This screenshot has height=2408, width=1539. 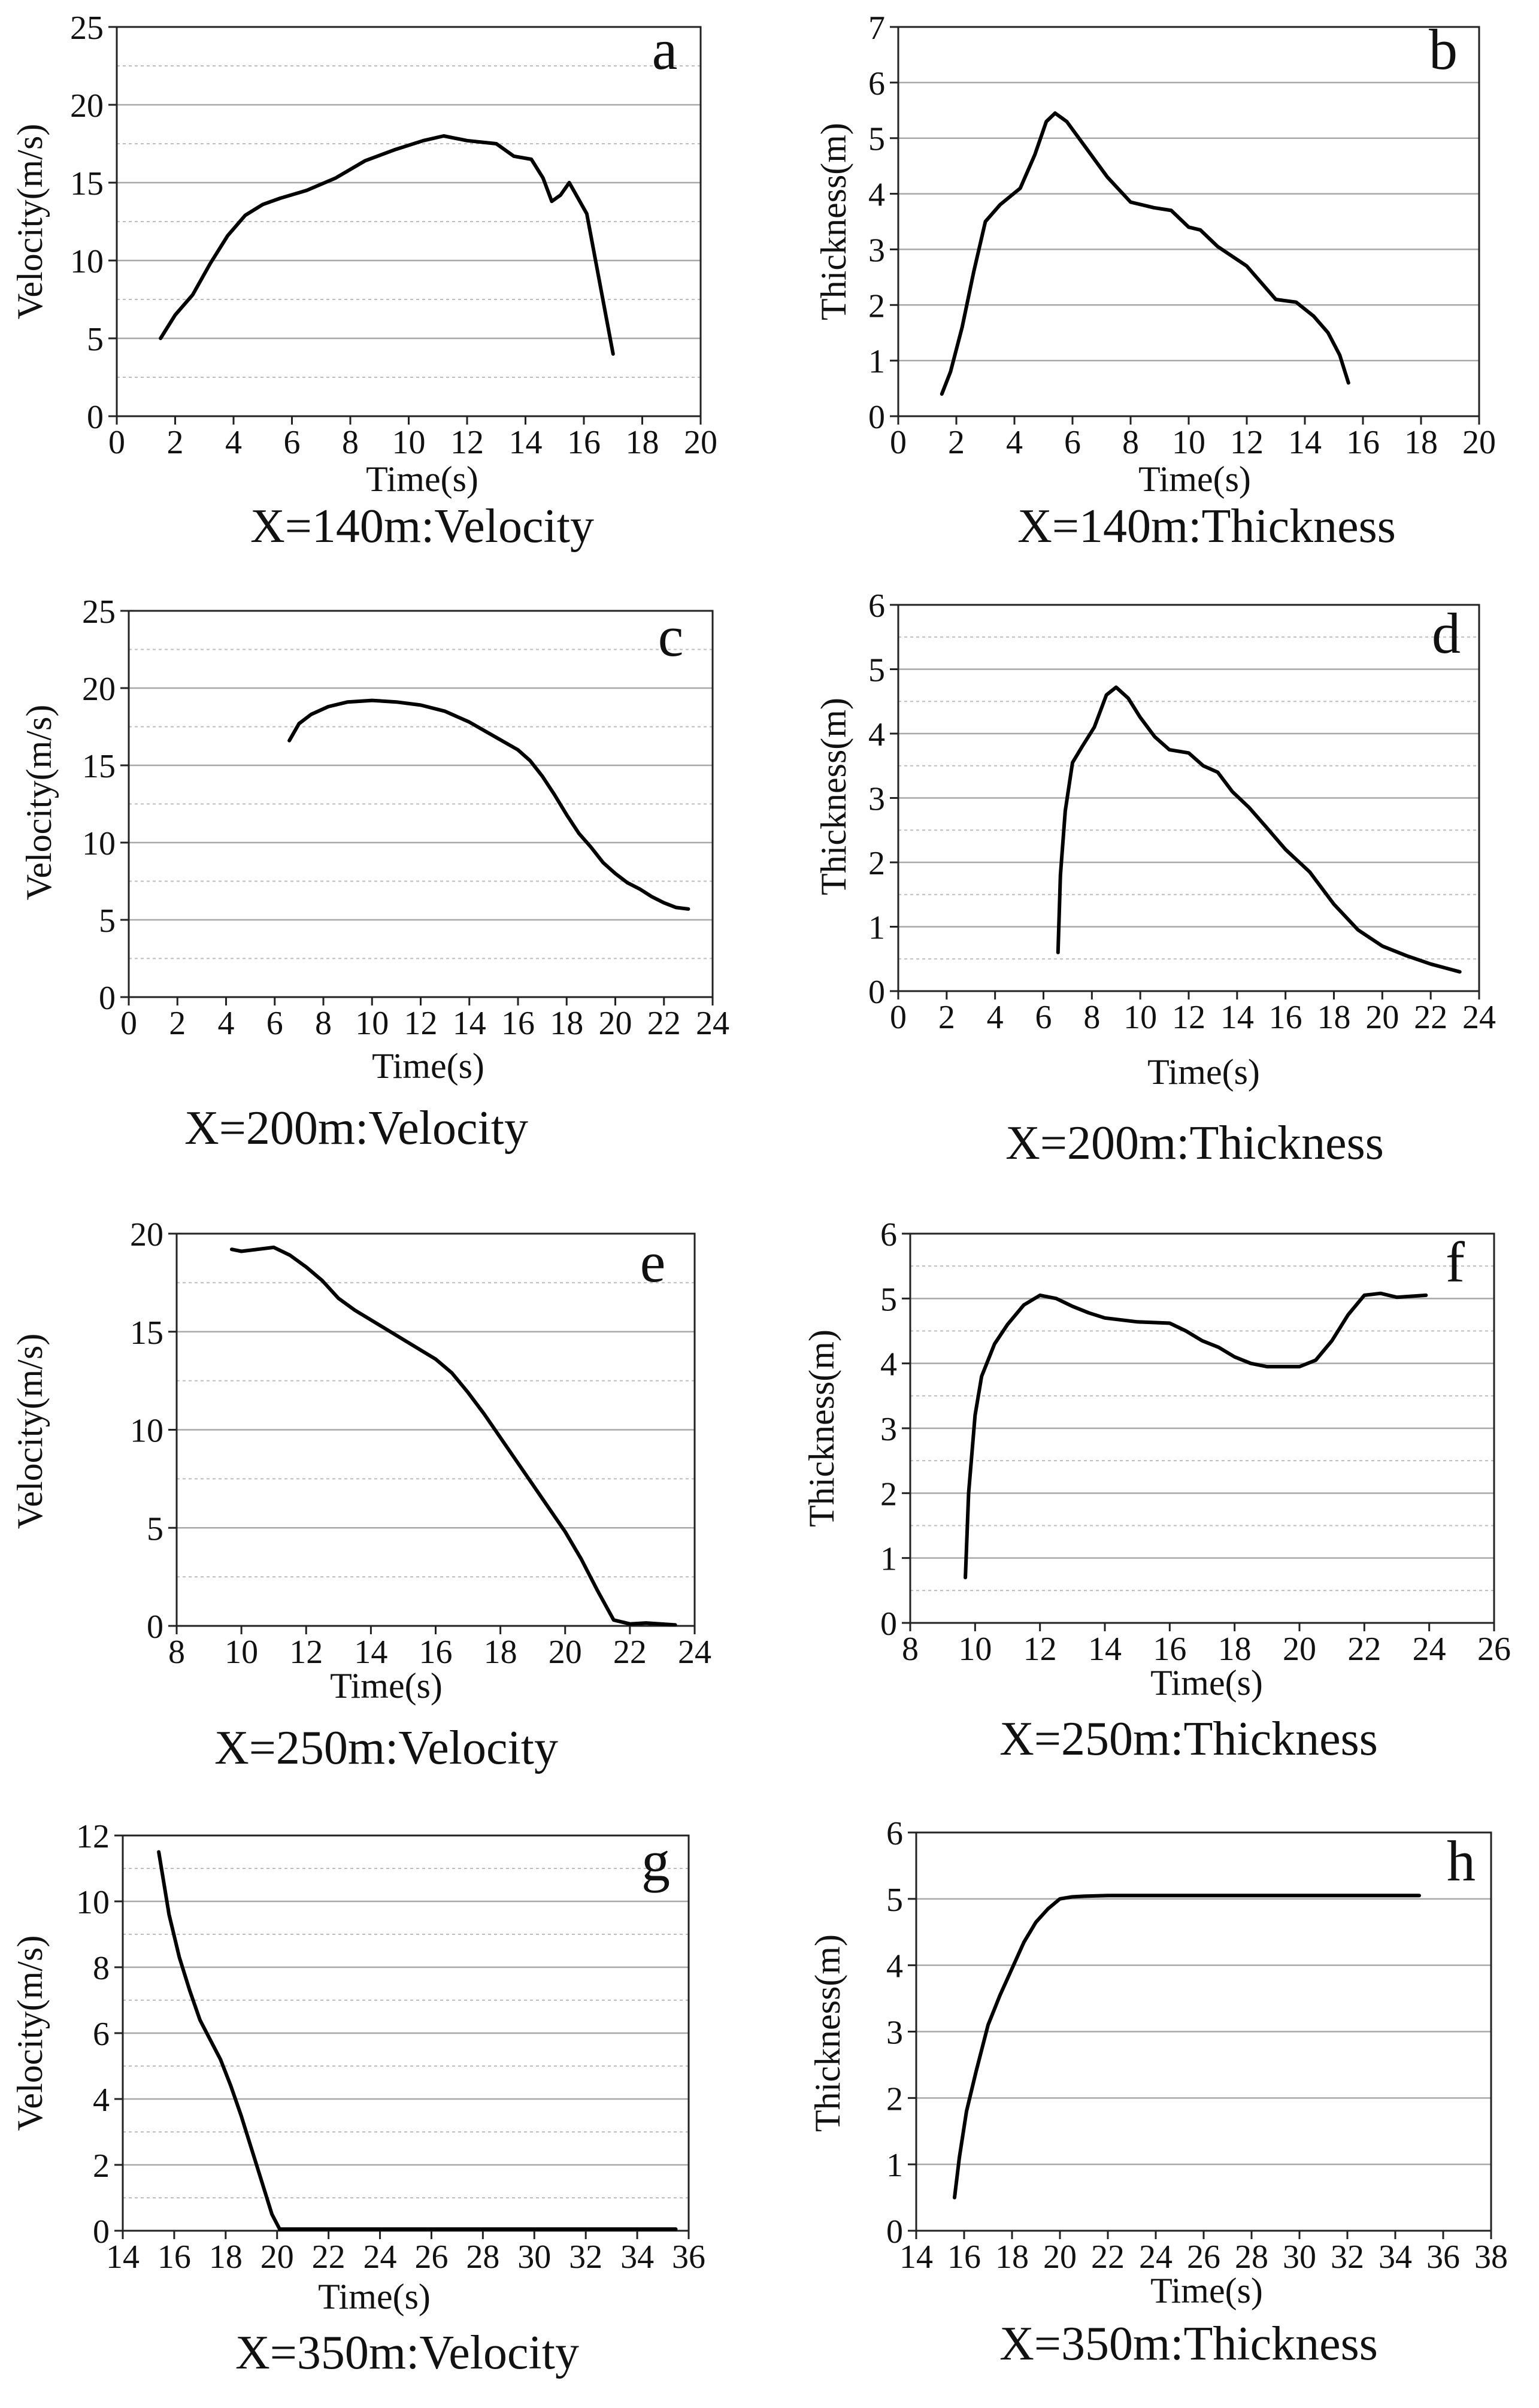 I want to click on panel-letter: d, so click(x=1446, y=633).